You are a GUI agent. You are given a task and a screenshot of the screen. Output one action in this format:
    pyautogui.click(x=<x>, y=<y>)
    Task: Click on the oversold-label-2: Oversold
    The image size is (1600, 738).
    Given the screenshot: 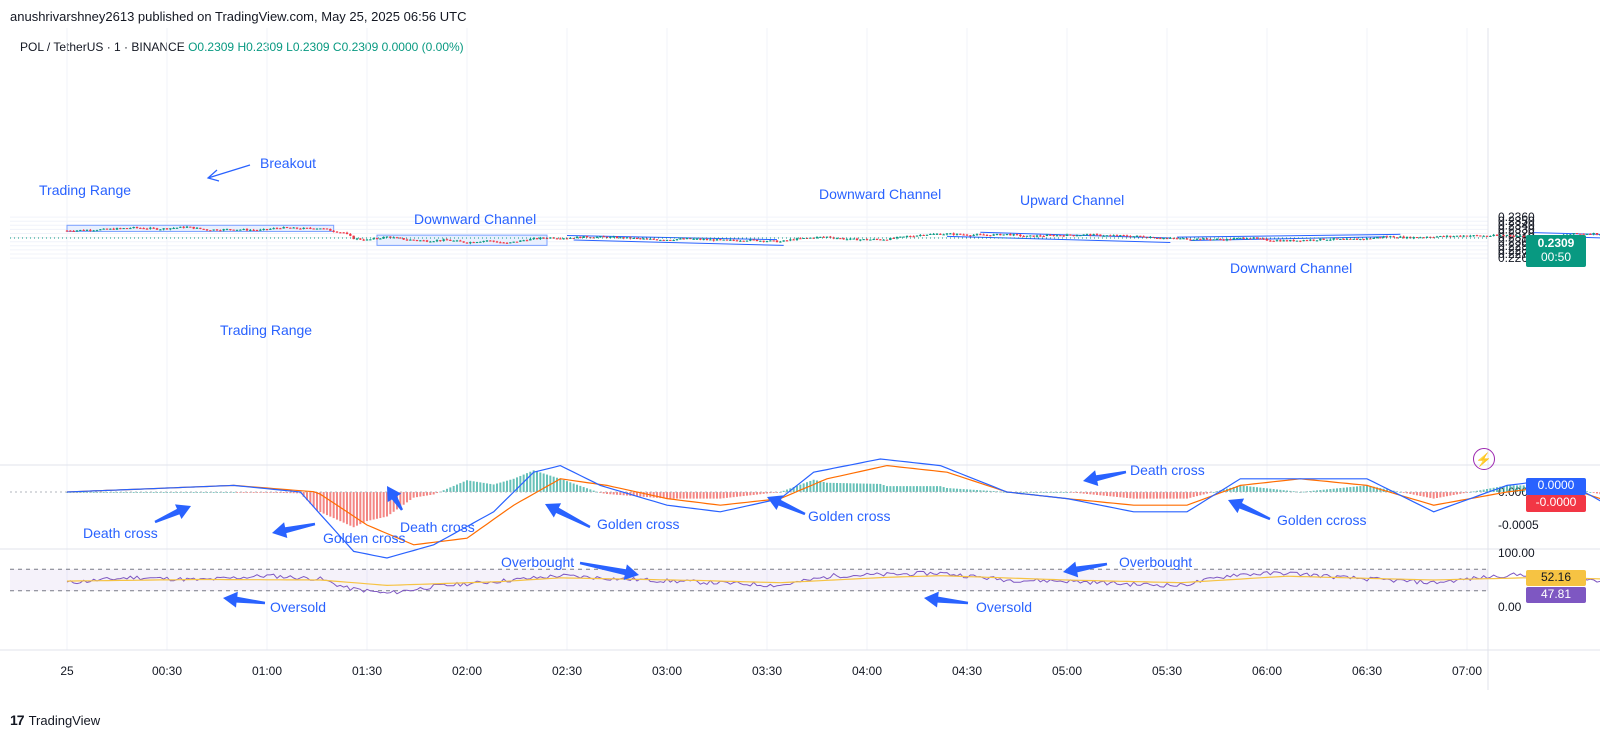 What is the action you would take?
    pyautogui.click(x=1004, y=607)
    